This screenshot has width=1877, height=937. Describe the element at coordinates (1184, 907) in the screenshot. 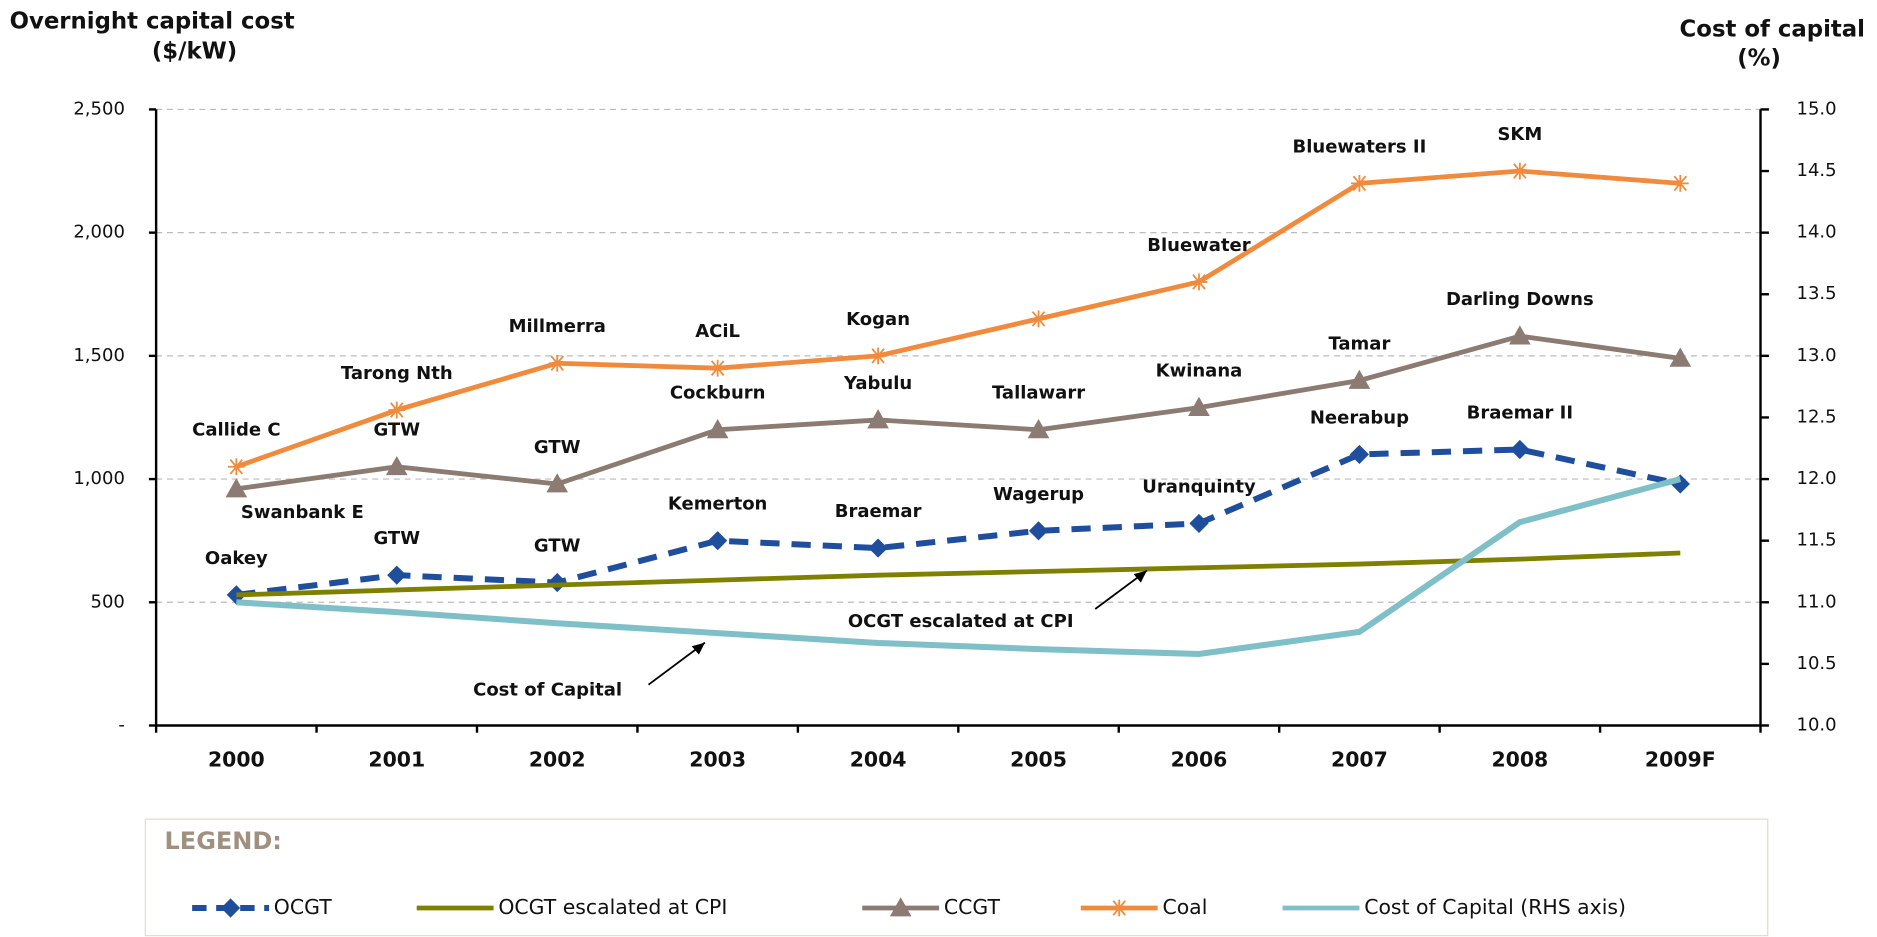

I see `legend-label: Coal` at that location.